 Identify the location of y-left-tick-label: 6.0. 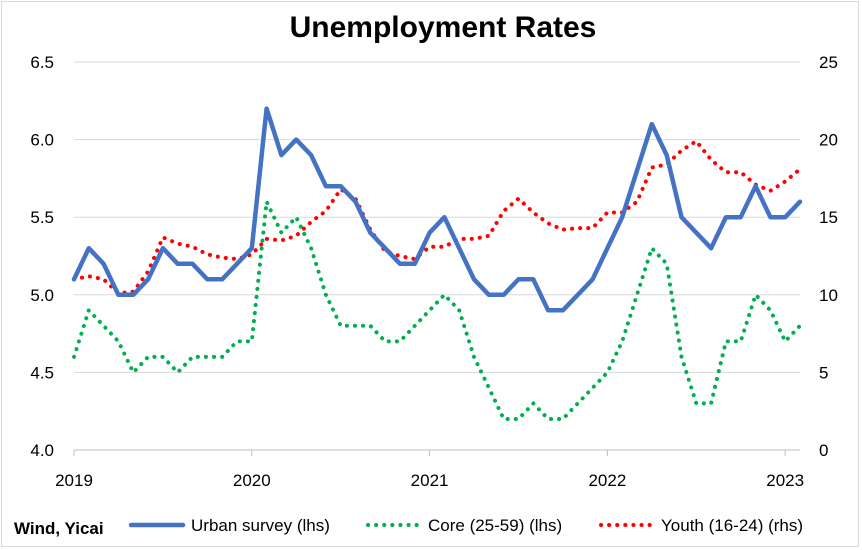
(42, 140).